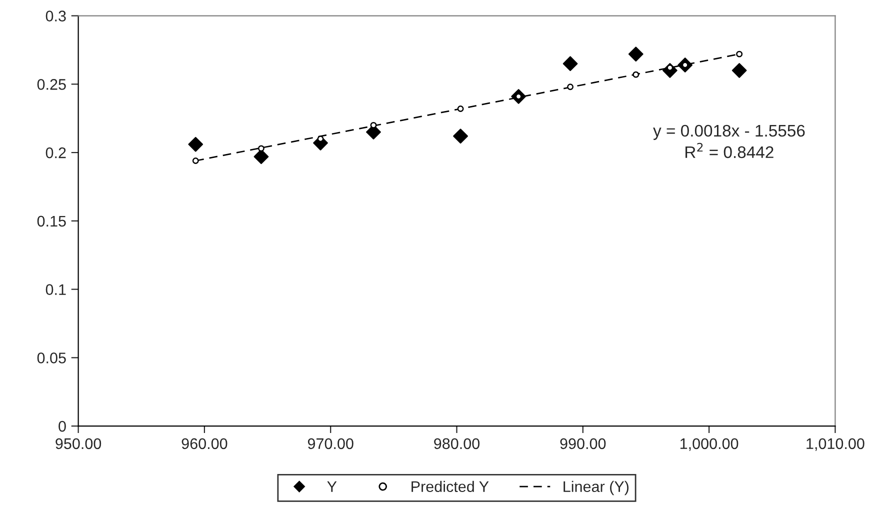  What do you see at coordinates (51, 221) in the screenshot?
I see `y-tick-label: 0.15` at bounding box center [51, 221].